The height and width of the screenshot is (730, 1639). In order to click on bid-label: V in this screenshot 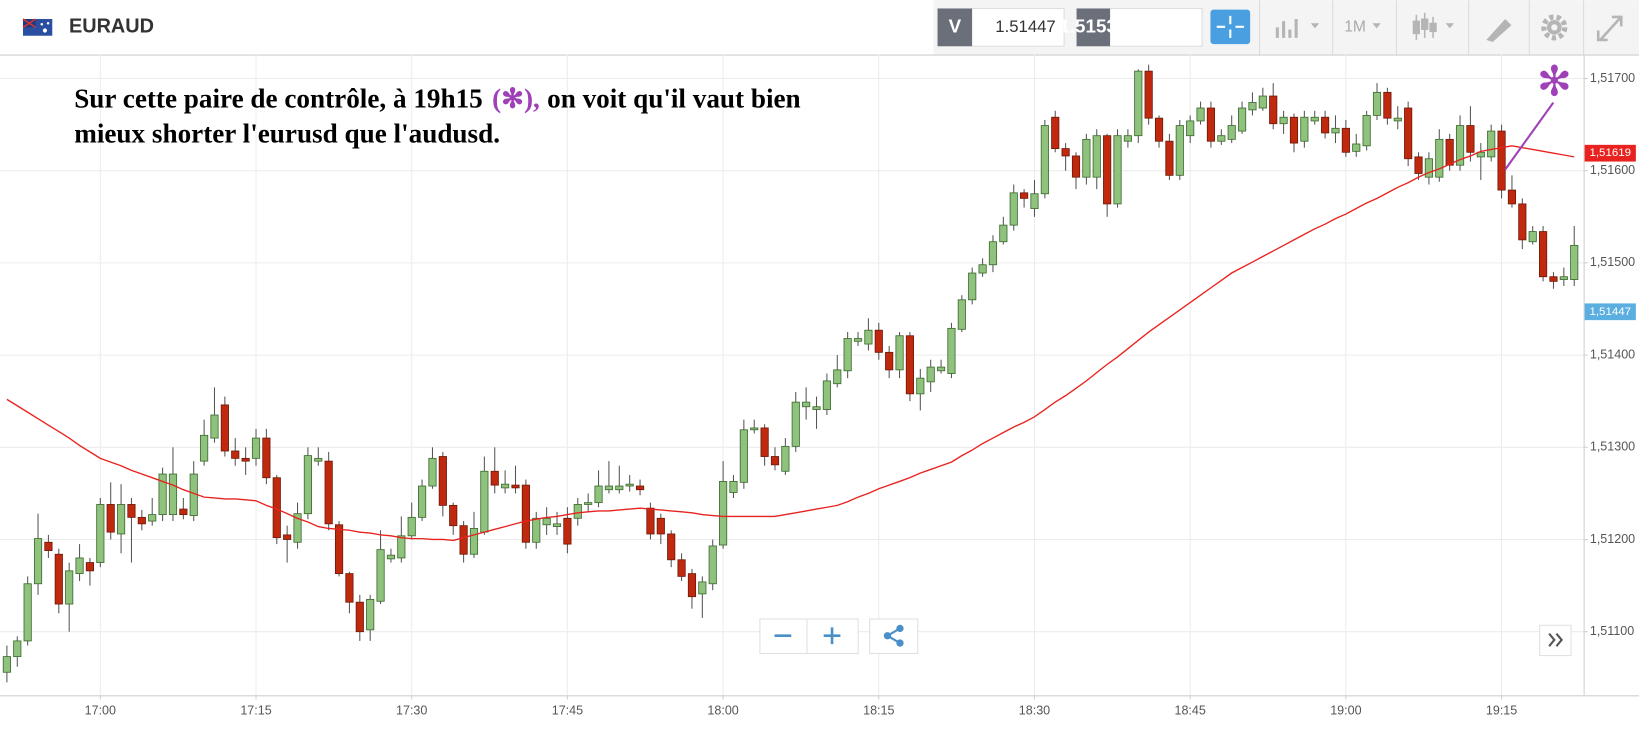, I will do `click(955, 25)`.